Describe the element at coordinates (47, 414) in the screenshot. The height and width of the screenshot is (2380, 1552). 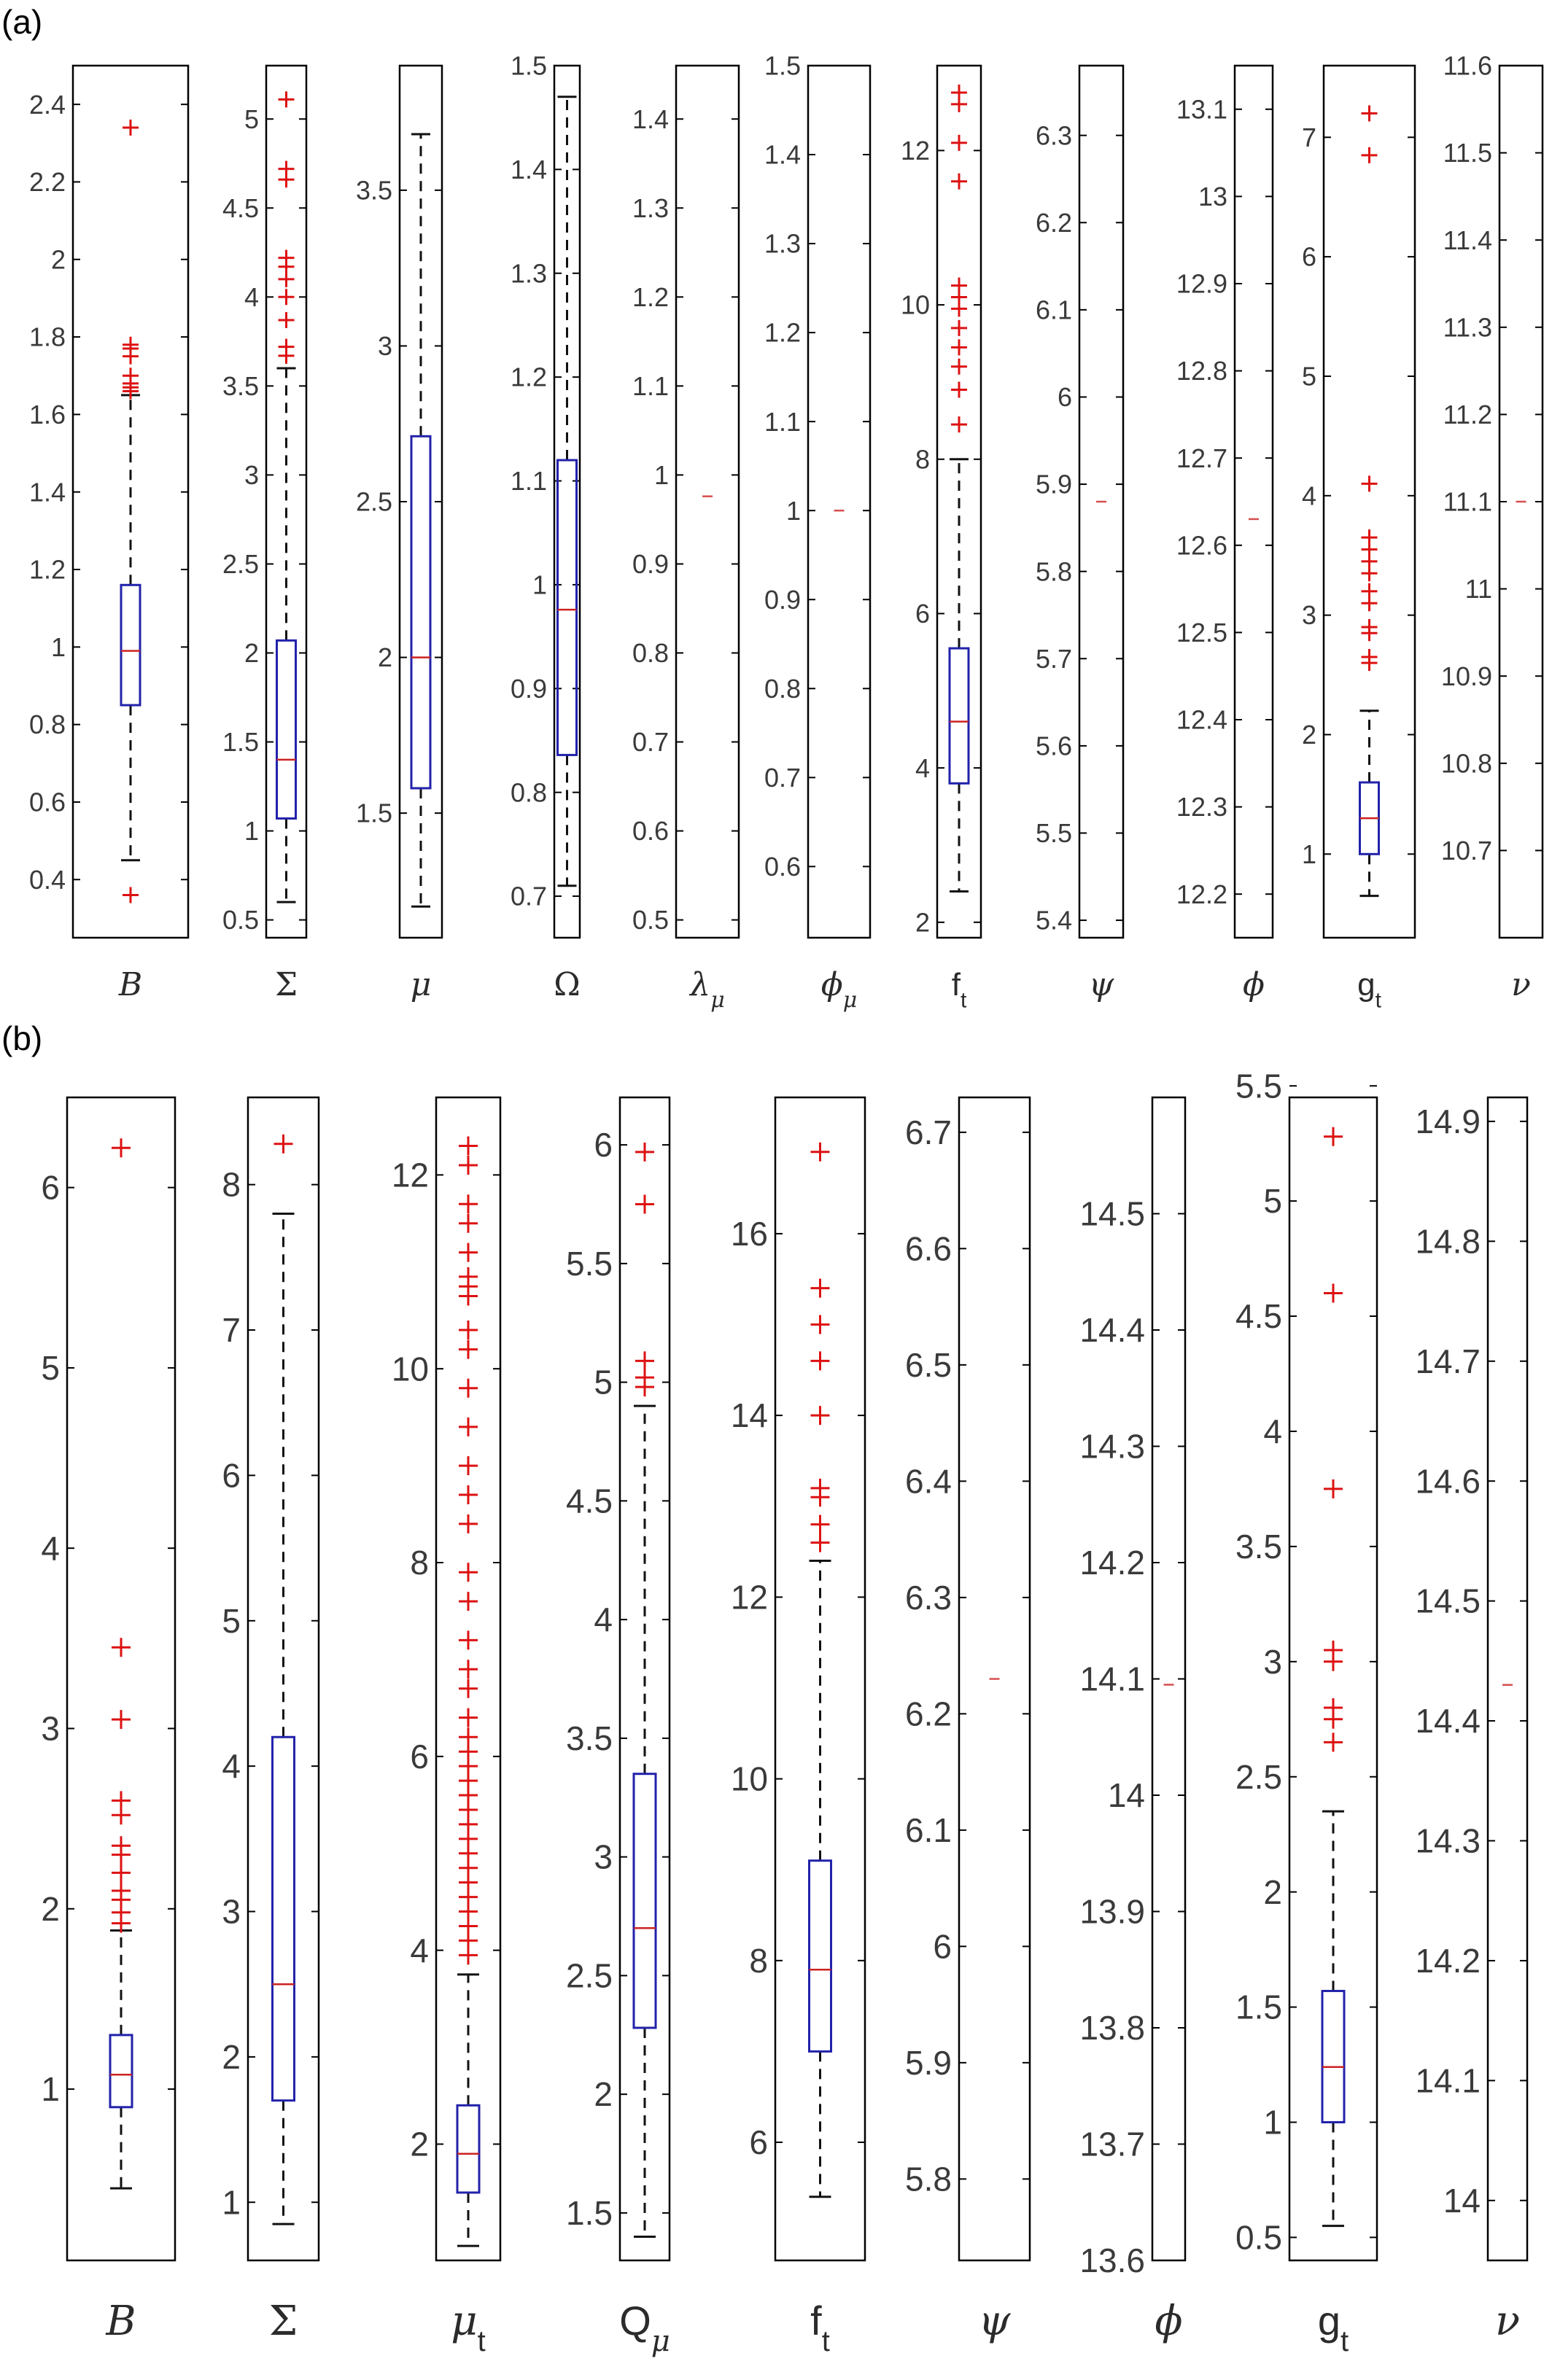
I see `y-tick-label: 1.6` at that location.